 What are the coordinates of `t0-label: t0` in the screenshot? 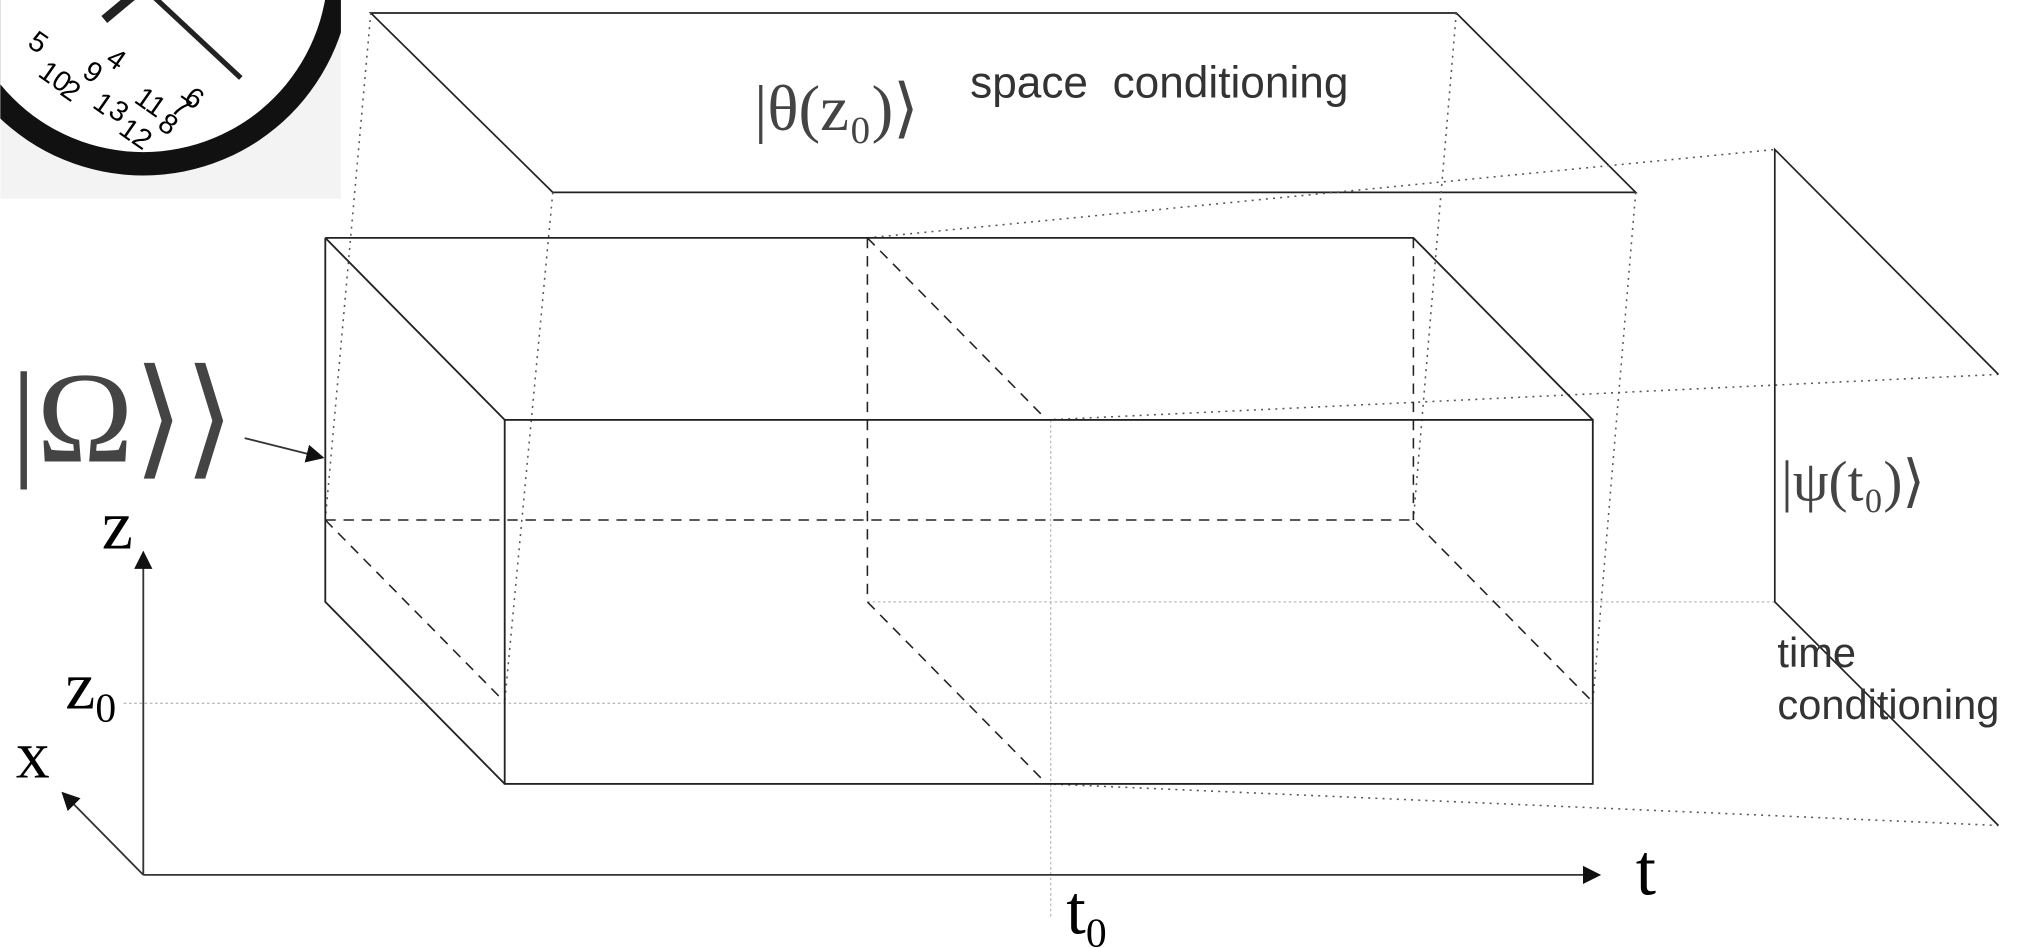 It's located at (1086, 910).